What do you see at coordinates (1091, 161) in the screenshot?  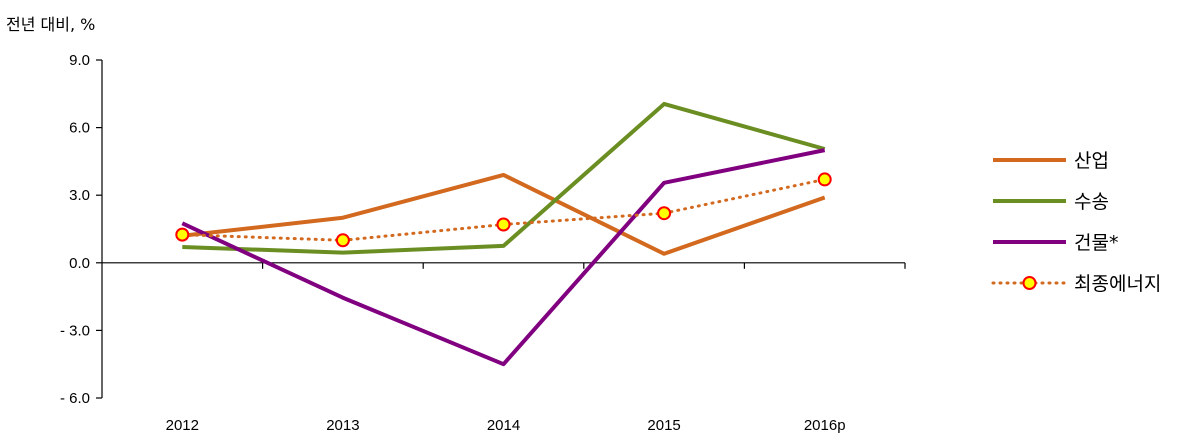 I see `legend-label: 산업` at bounding box center [1091, 161].